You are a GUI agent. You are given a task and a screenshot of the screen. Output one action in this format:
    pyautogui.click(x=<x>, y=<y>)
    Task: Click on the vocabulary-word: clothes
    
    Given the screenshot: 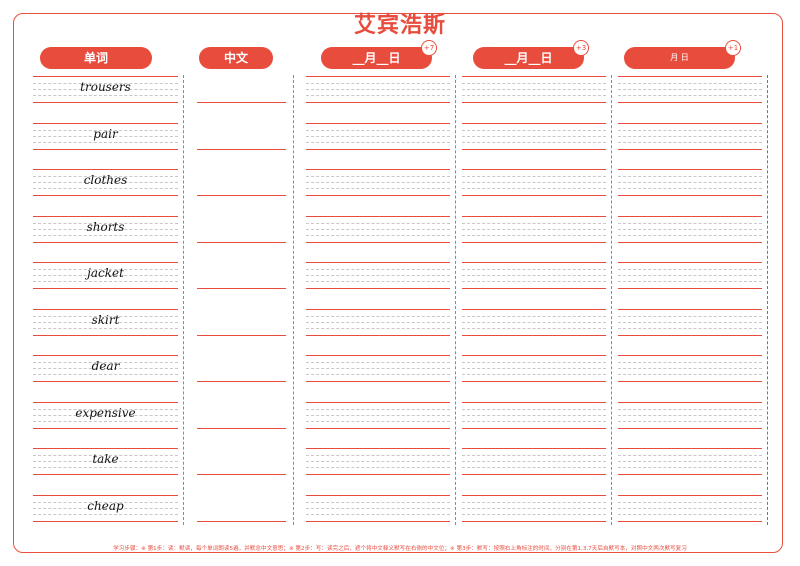 What is the action you would take?
    pyautogui.click(x=105, y=180)
    